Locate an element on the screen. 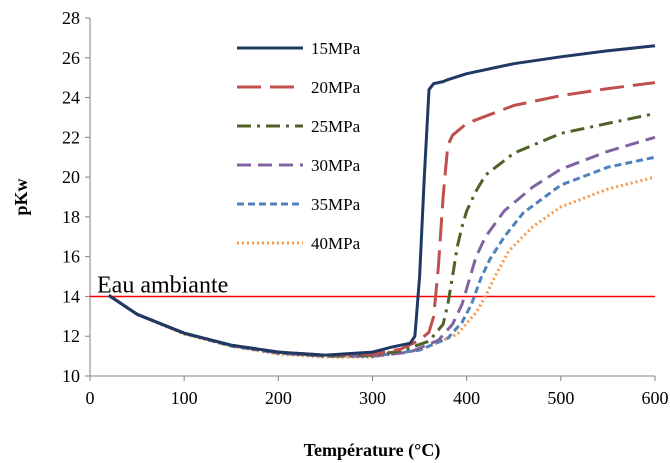 This screenshot has height=463, width=670. y-tick-label: 16 is located at coordinates (71, 257).